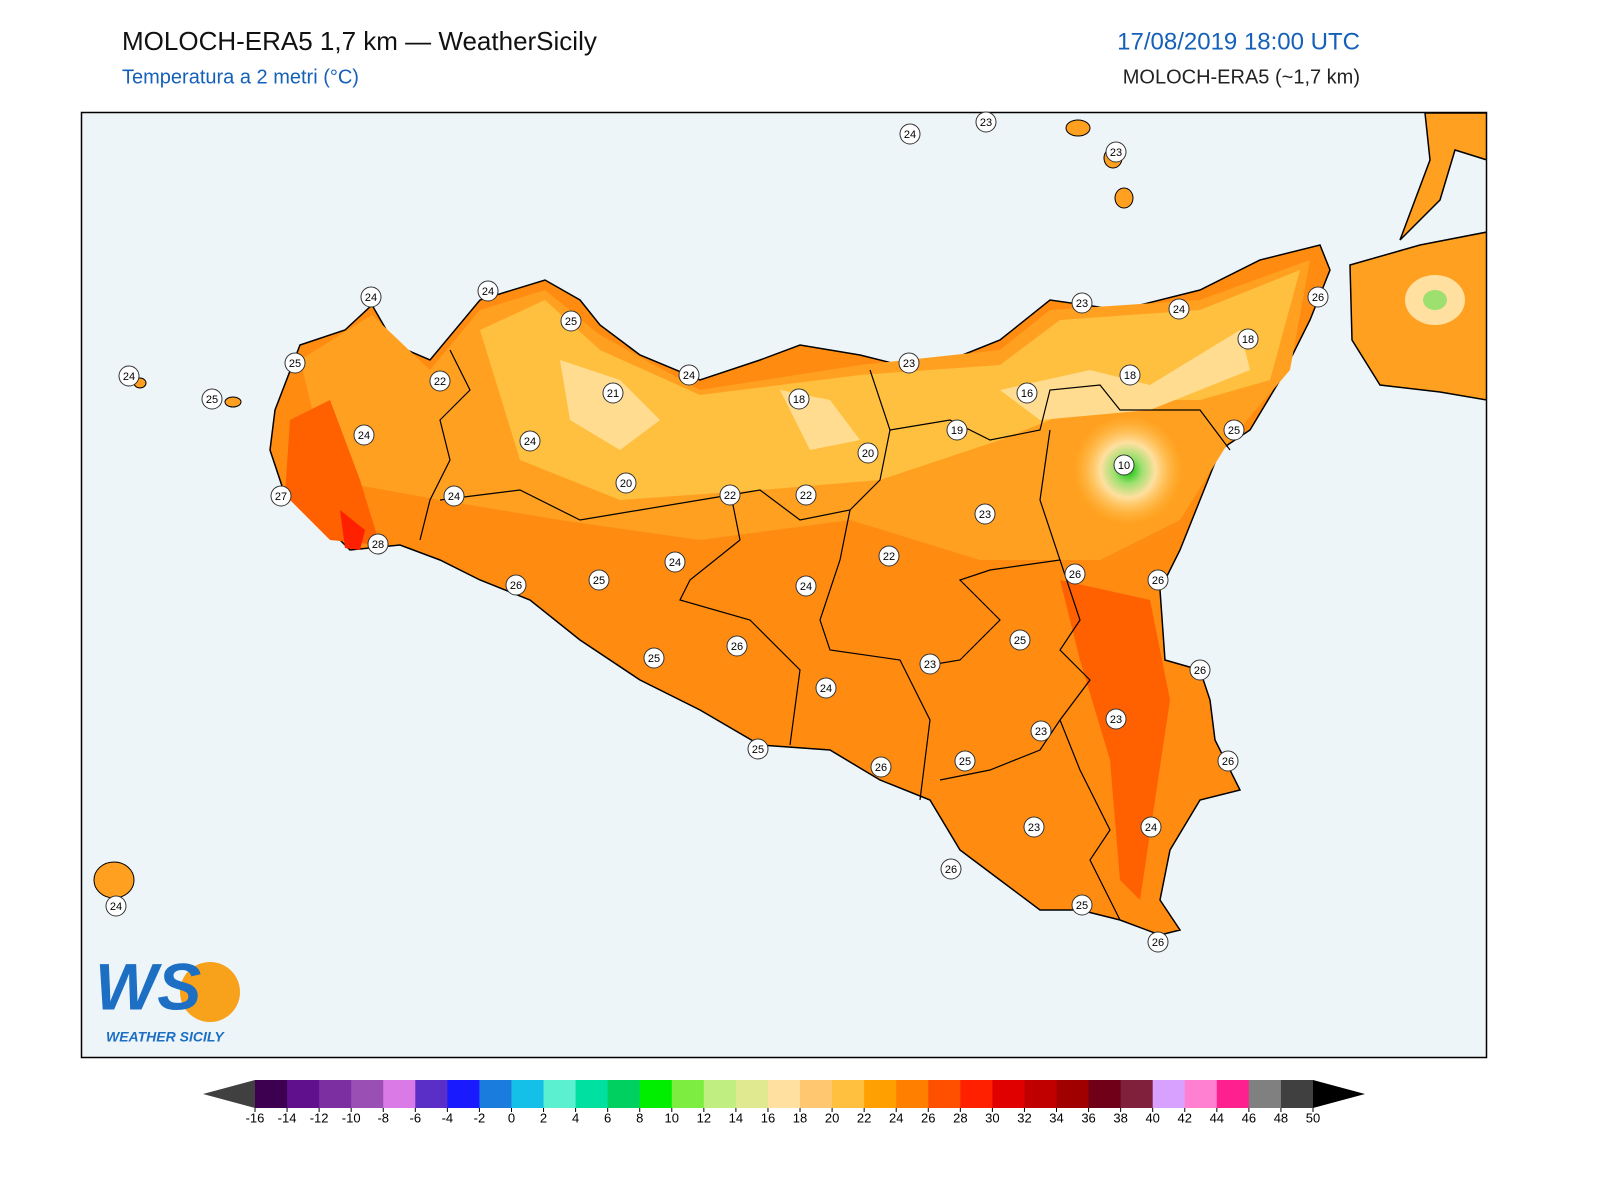 The width and height of the screenshot is (1600, 1200). What do you see at coordinates (575, 1117) in the screenshot?
I see `colorbar-tick-label: 4` at bounding box center [575, 1117].